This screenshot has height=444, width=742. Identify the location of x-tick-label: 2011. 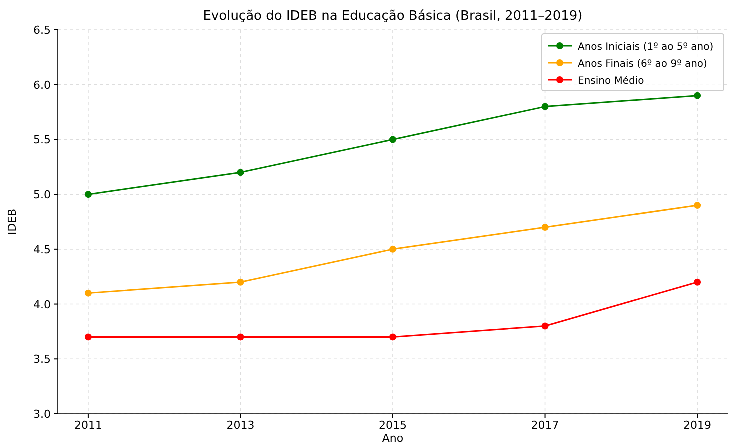
(88, 425).